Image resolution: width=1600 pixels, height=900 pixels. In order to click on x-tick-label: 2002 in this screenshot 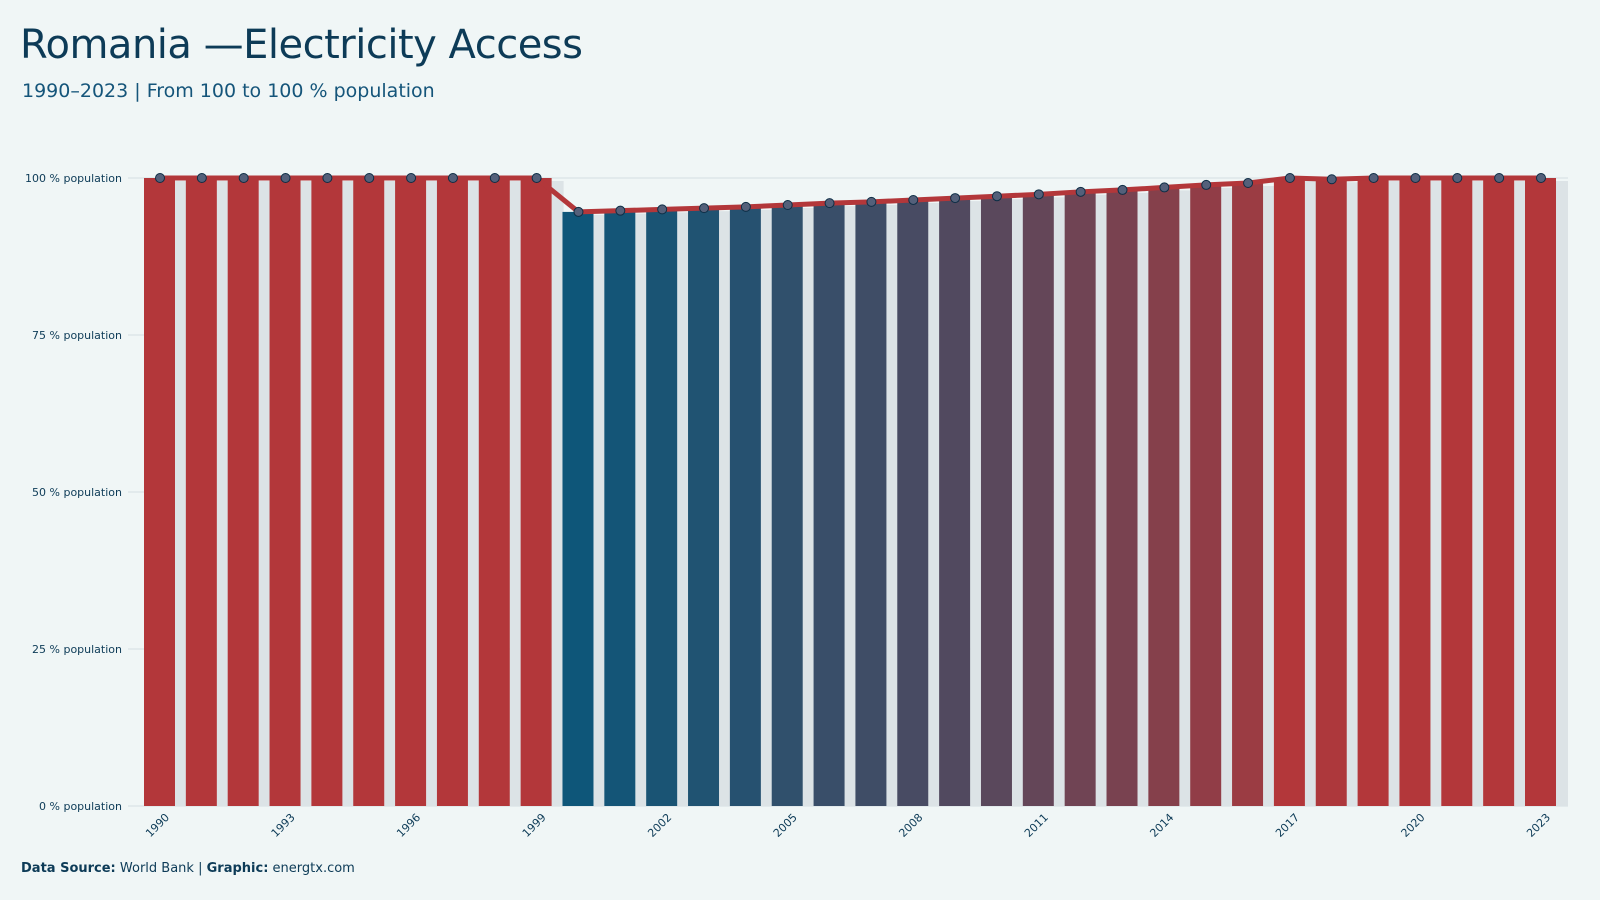, I will do `click(659, 825)`.